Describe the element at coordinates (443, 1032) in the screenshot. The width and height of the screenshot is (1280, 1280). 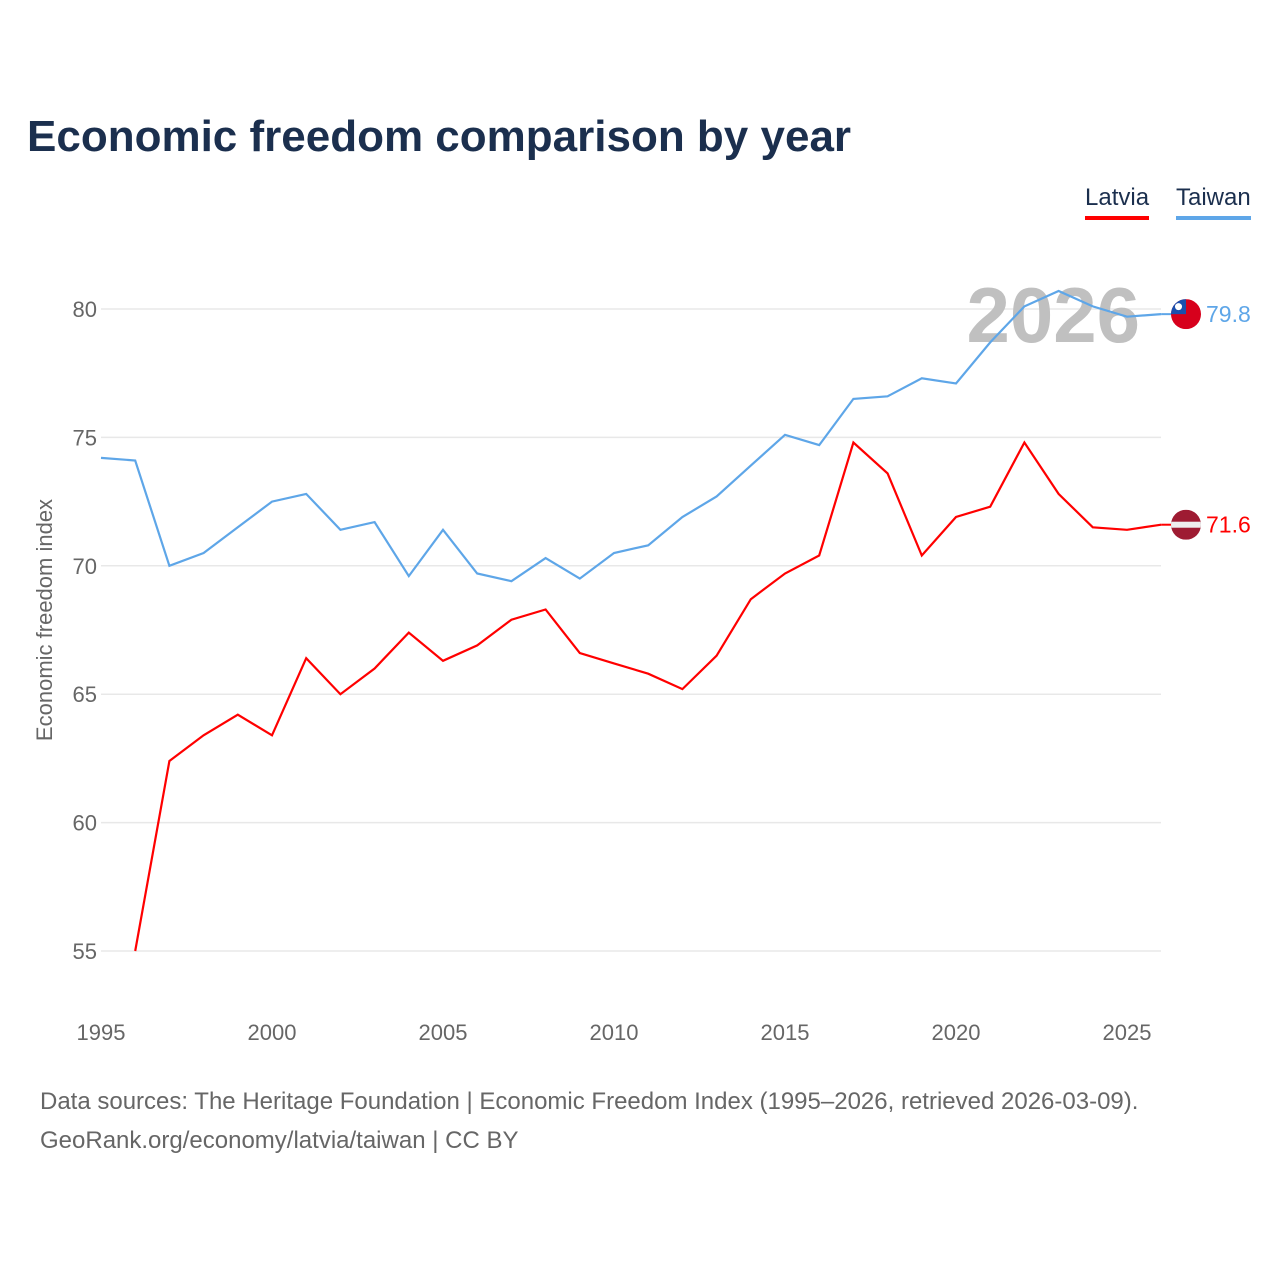
I see `x-tick-label: 2005` at that location.